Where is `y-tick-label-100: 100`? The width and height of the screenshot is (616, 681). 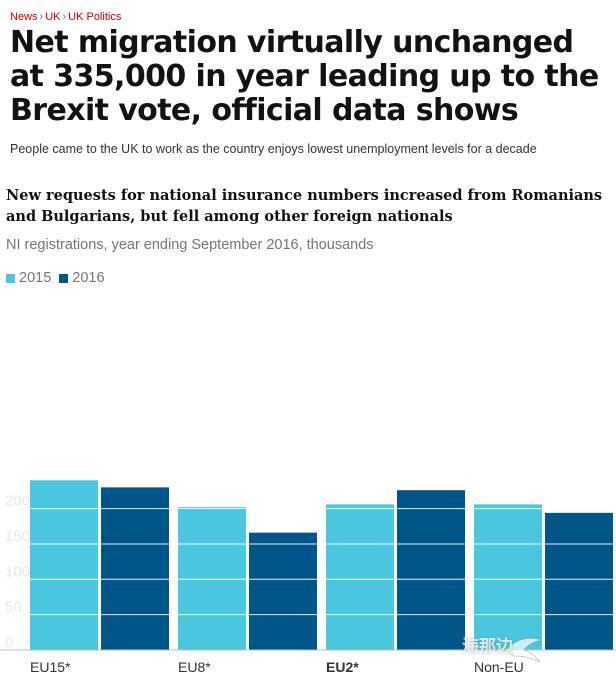
y-tick-label-100: 100 is located at coordinates (17, 571).